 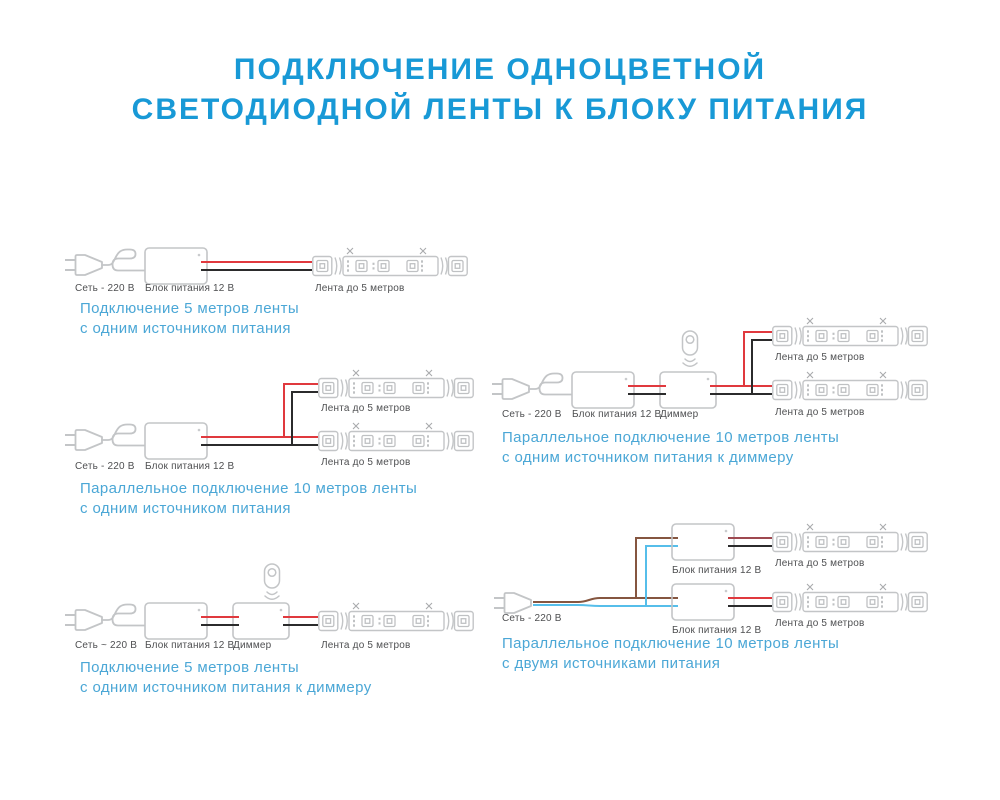 I want to click on psu-box-bottom, so click(x=703, y=602).